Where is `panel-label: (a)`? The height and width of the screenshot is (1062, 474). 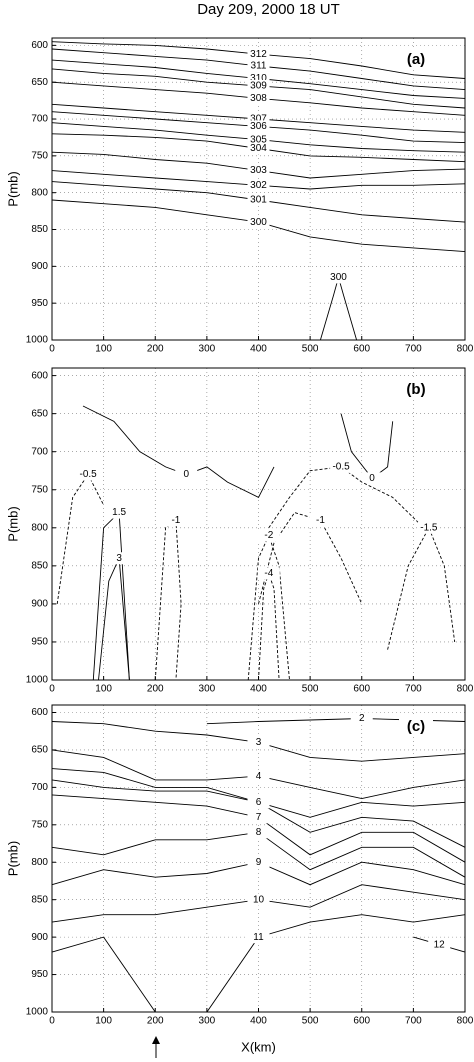 panel-label: (a) is located at coordinates (416, 59).